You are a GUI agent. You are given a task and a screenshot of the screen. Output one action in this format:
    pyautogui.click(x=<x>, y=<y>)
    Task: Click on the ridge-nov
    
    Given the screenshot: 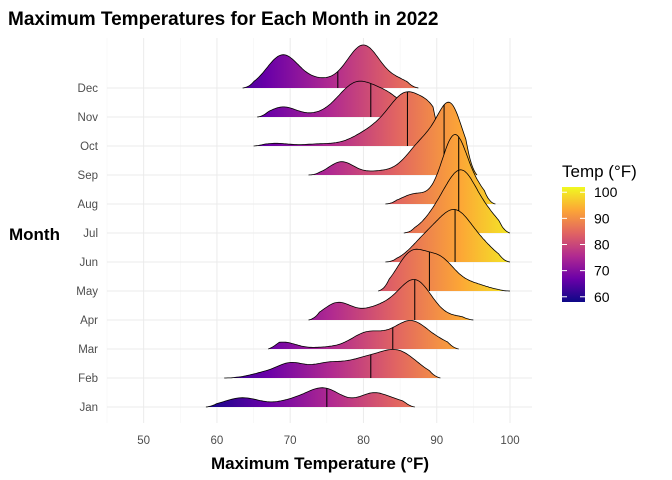 What is the action you would take?
    pyautogui.click(x=338, y=99)
    